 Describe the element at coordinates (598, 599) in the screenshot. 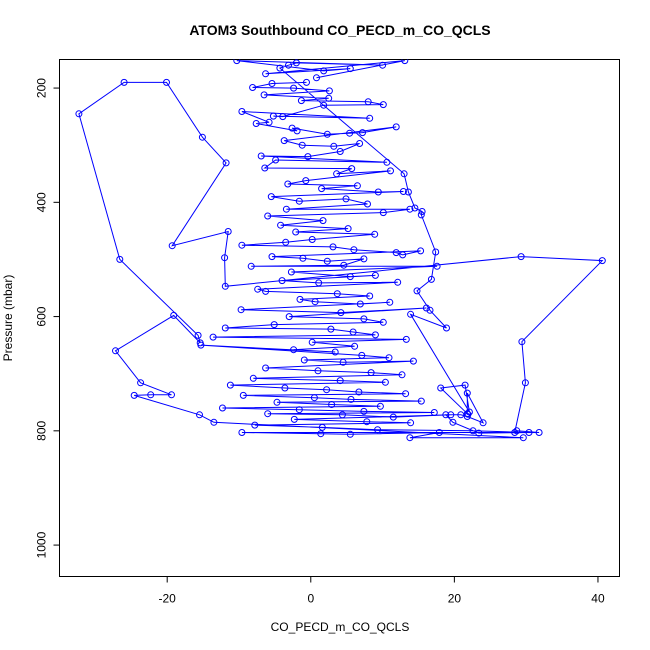

I see `x-tick-label: 40` at that location.